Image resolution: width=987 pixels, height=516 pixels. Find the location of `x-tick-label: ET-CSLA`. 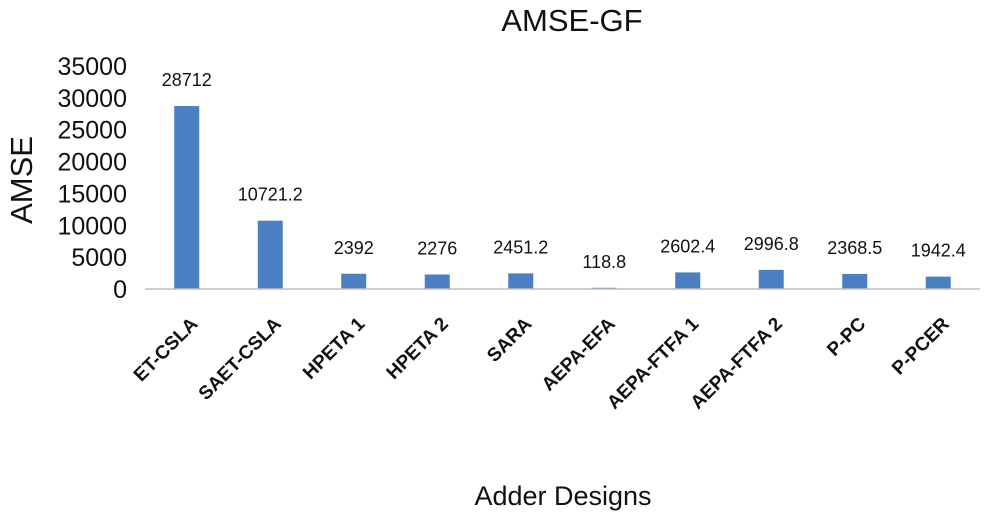

x-tick-label: ET-CSLA is located at coordinates (166, 349).